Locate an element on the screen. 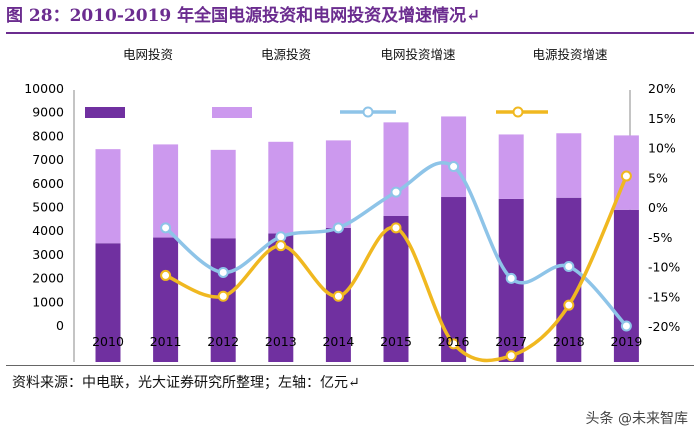  right-tick-label: 5% is located at coordinates (658, 177).